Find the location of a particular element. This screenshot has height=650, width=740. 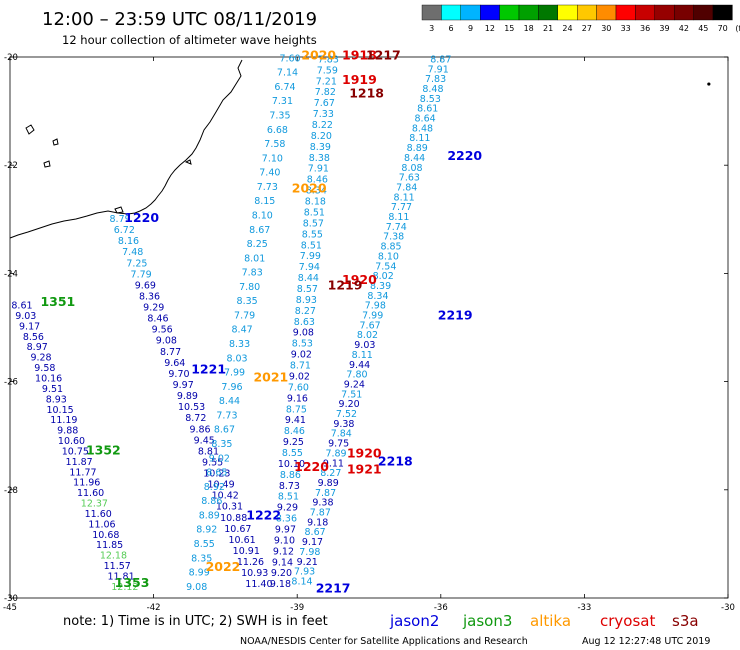

wave-height-value: 11.40 is located at coordinates (258, 584).